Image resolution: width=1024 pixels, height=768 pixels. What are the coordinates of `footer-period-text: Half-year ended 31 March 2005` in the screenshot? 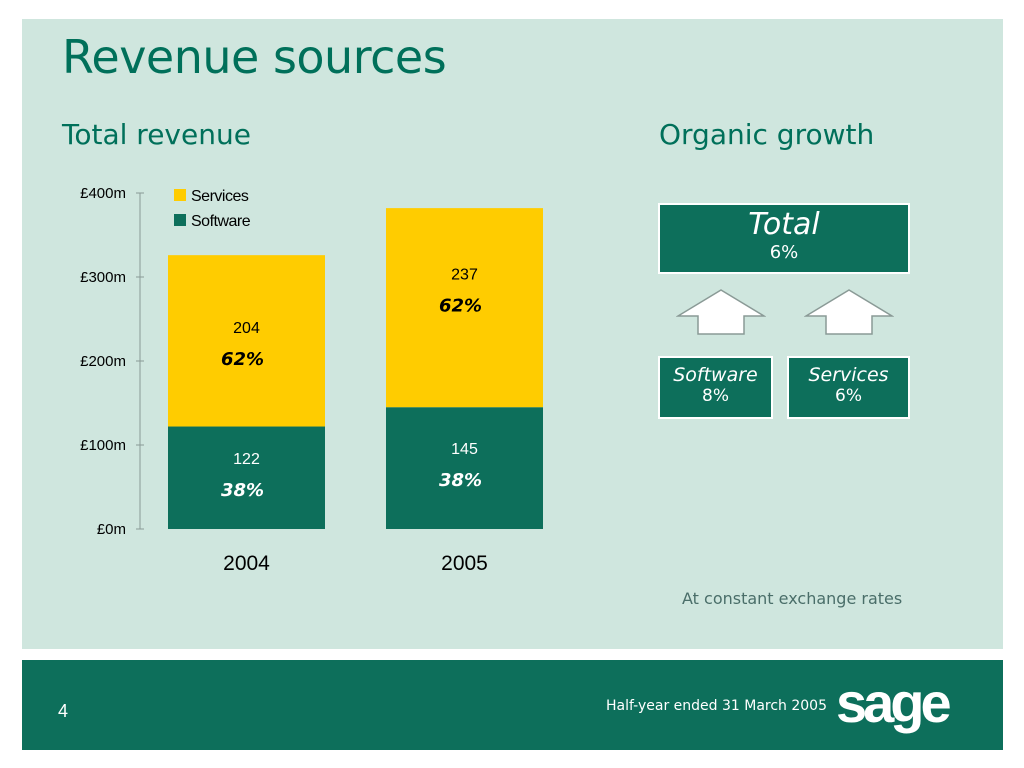 It's located at (716, 706).